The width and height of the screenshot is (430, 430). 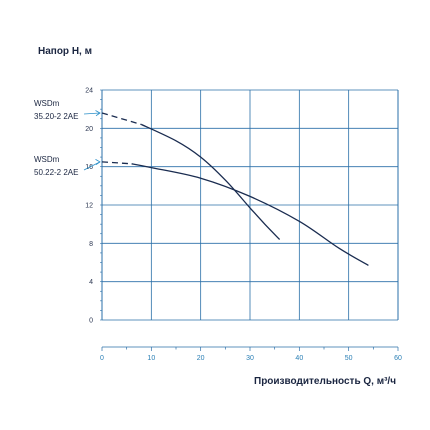 What do you see at coordinates (92, 166) in the screenshot?
I see `series-2-arrow` at bounding box center [92, 166].